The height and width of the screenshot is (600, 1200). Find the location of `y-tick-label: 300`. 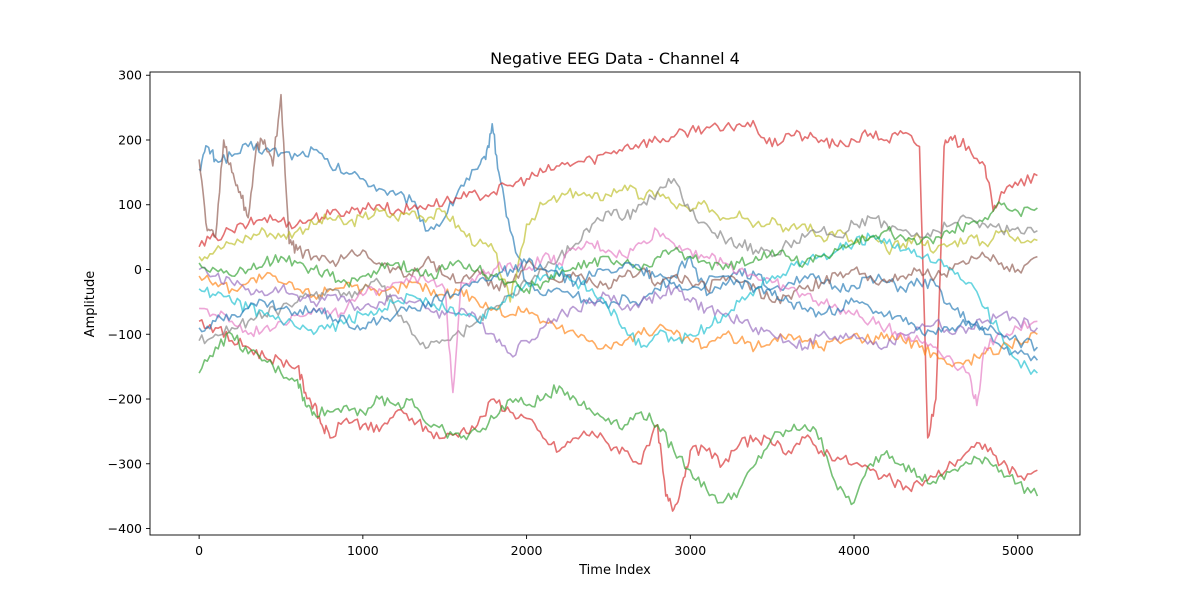

y-tick-label: 300 is located at coordinates (130, 75).